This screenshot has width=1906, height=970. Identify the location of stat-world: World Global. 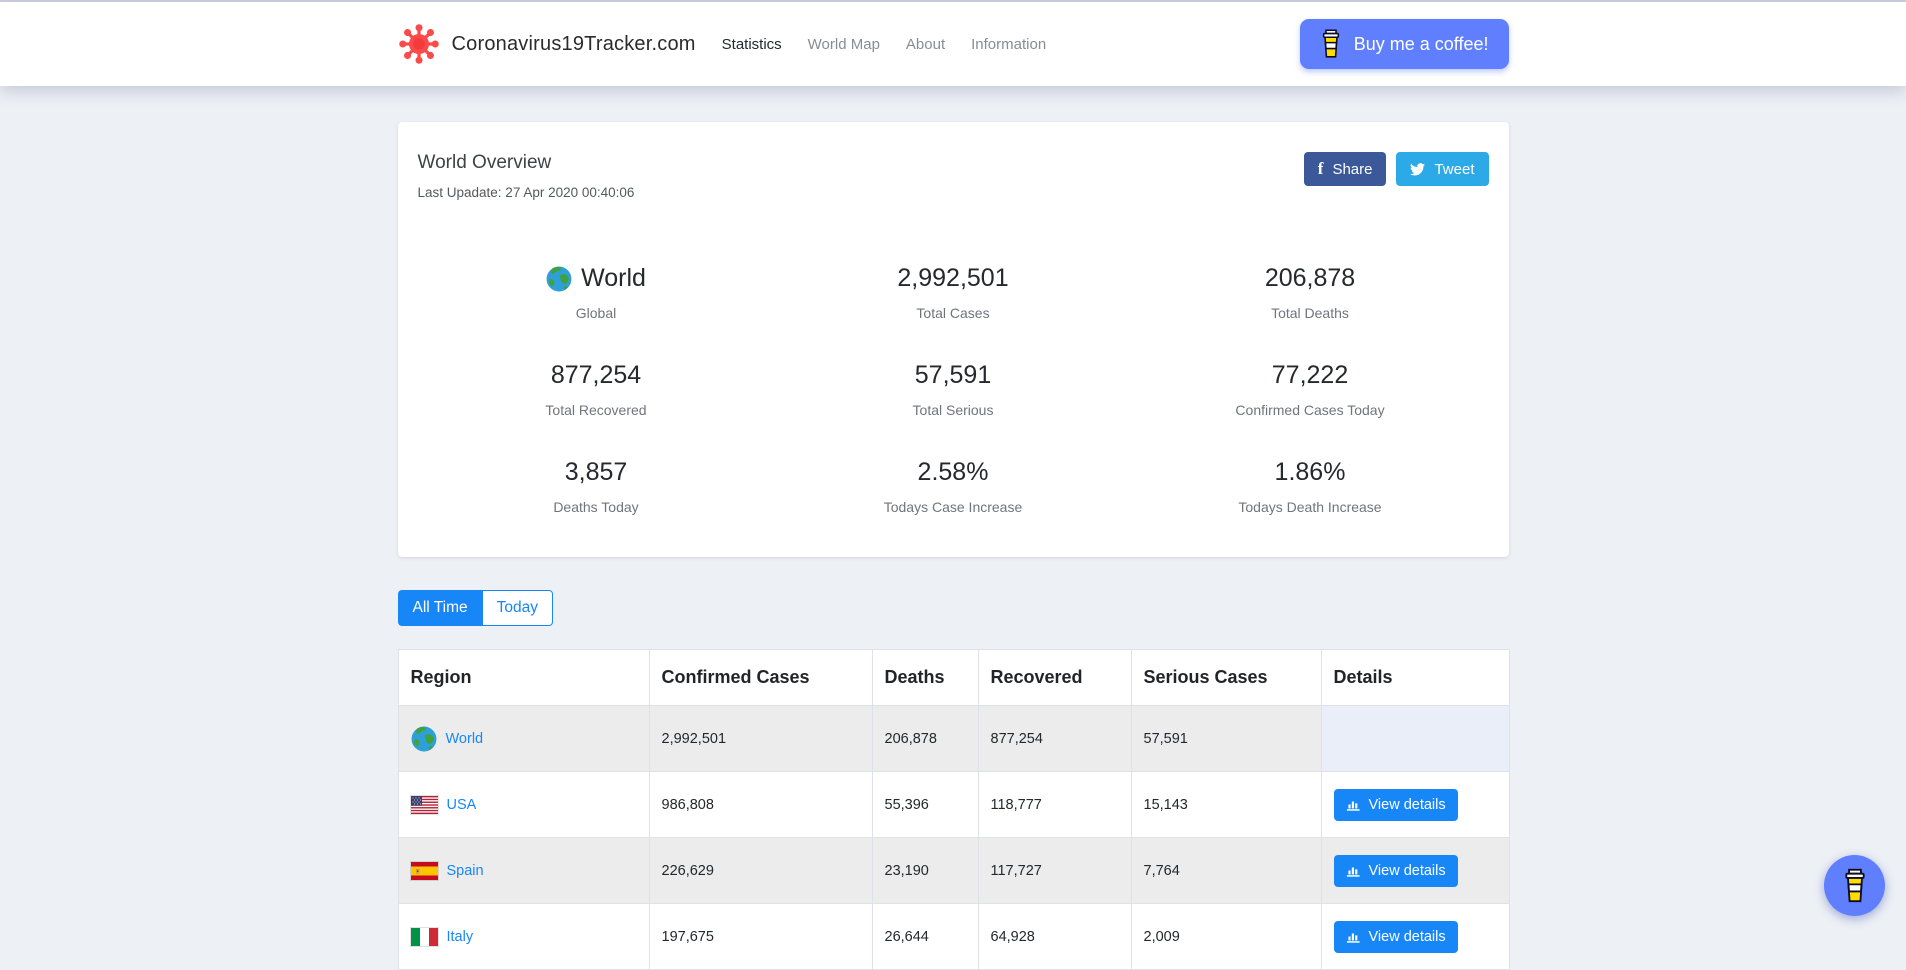
(596, 292).